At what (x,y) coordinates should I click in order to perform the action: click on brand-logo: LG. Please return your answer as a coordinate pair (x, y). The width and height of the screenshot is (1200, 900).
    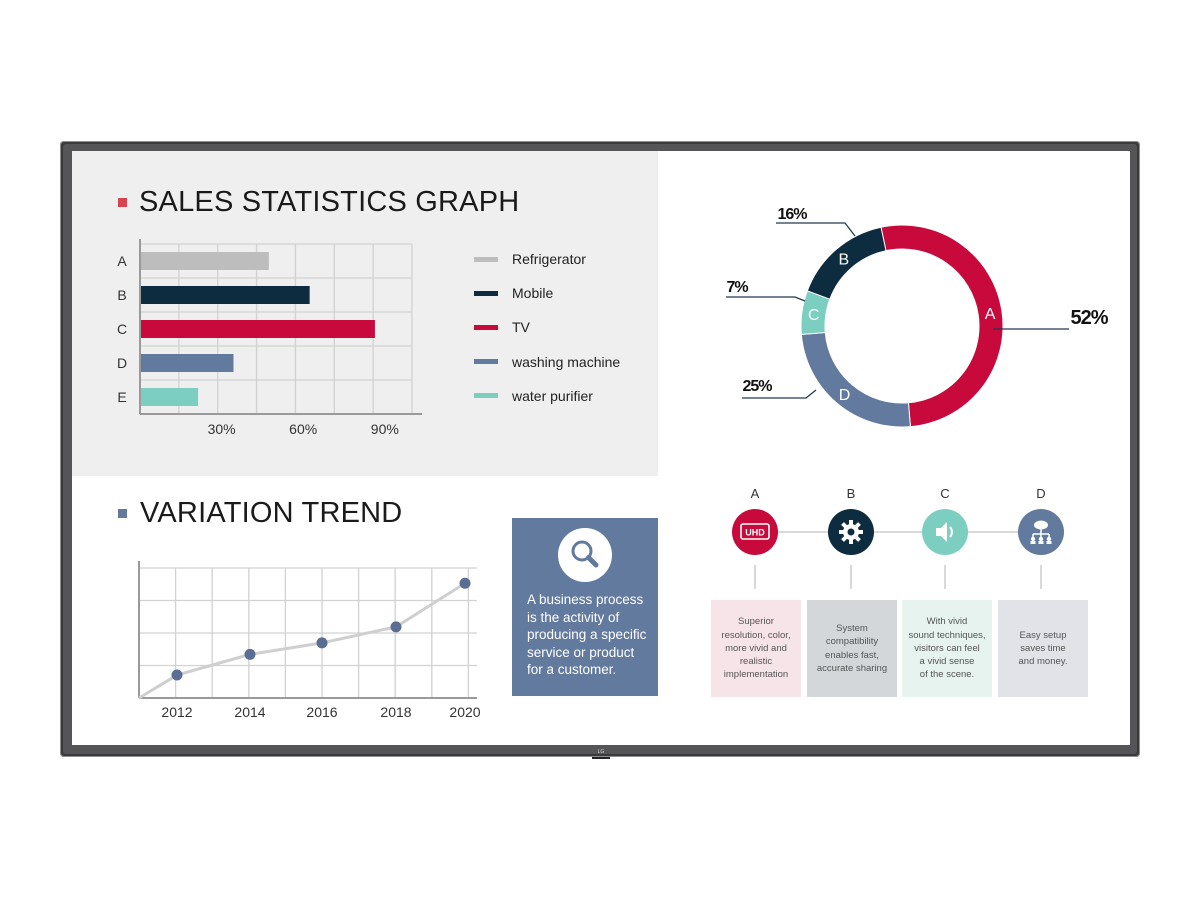
    Looking at the image, I should click on (601, 752).